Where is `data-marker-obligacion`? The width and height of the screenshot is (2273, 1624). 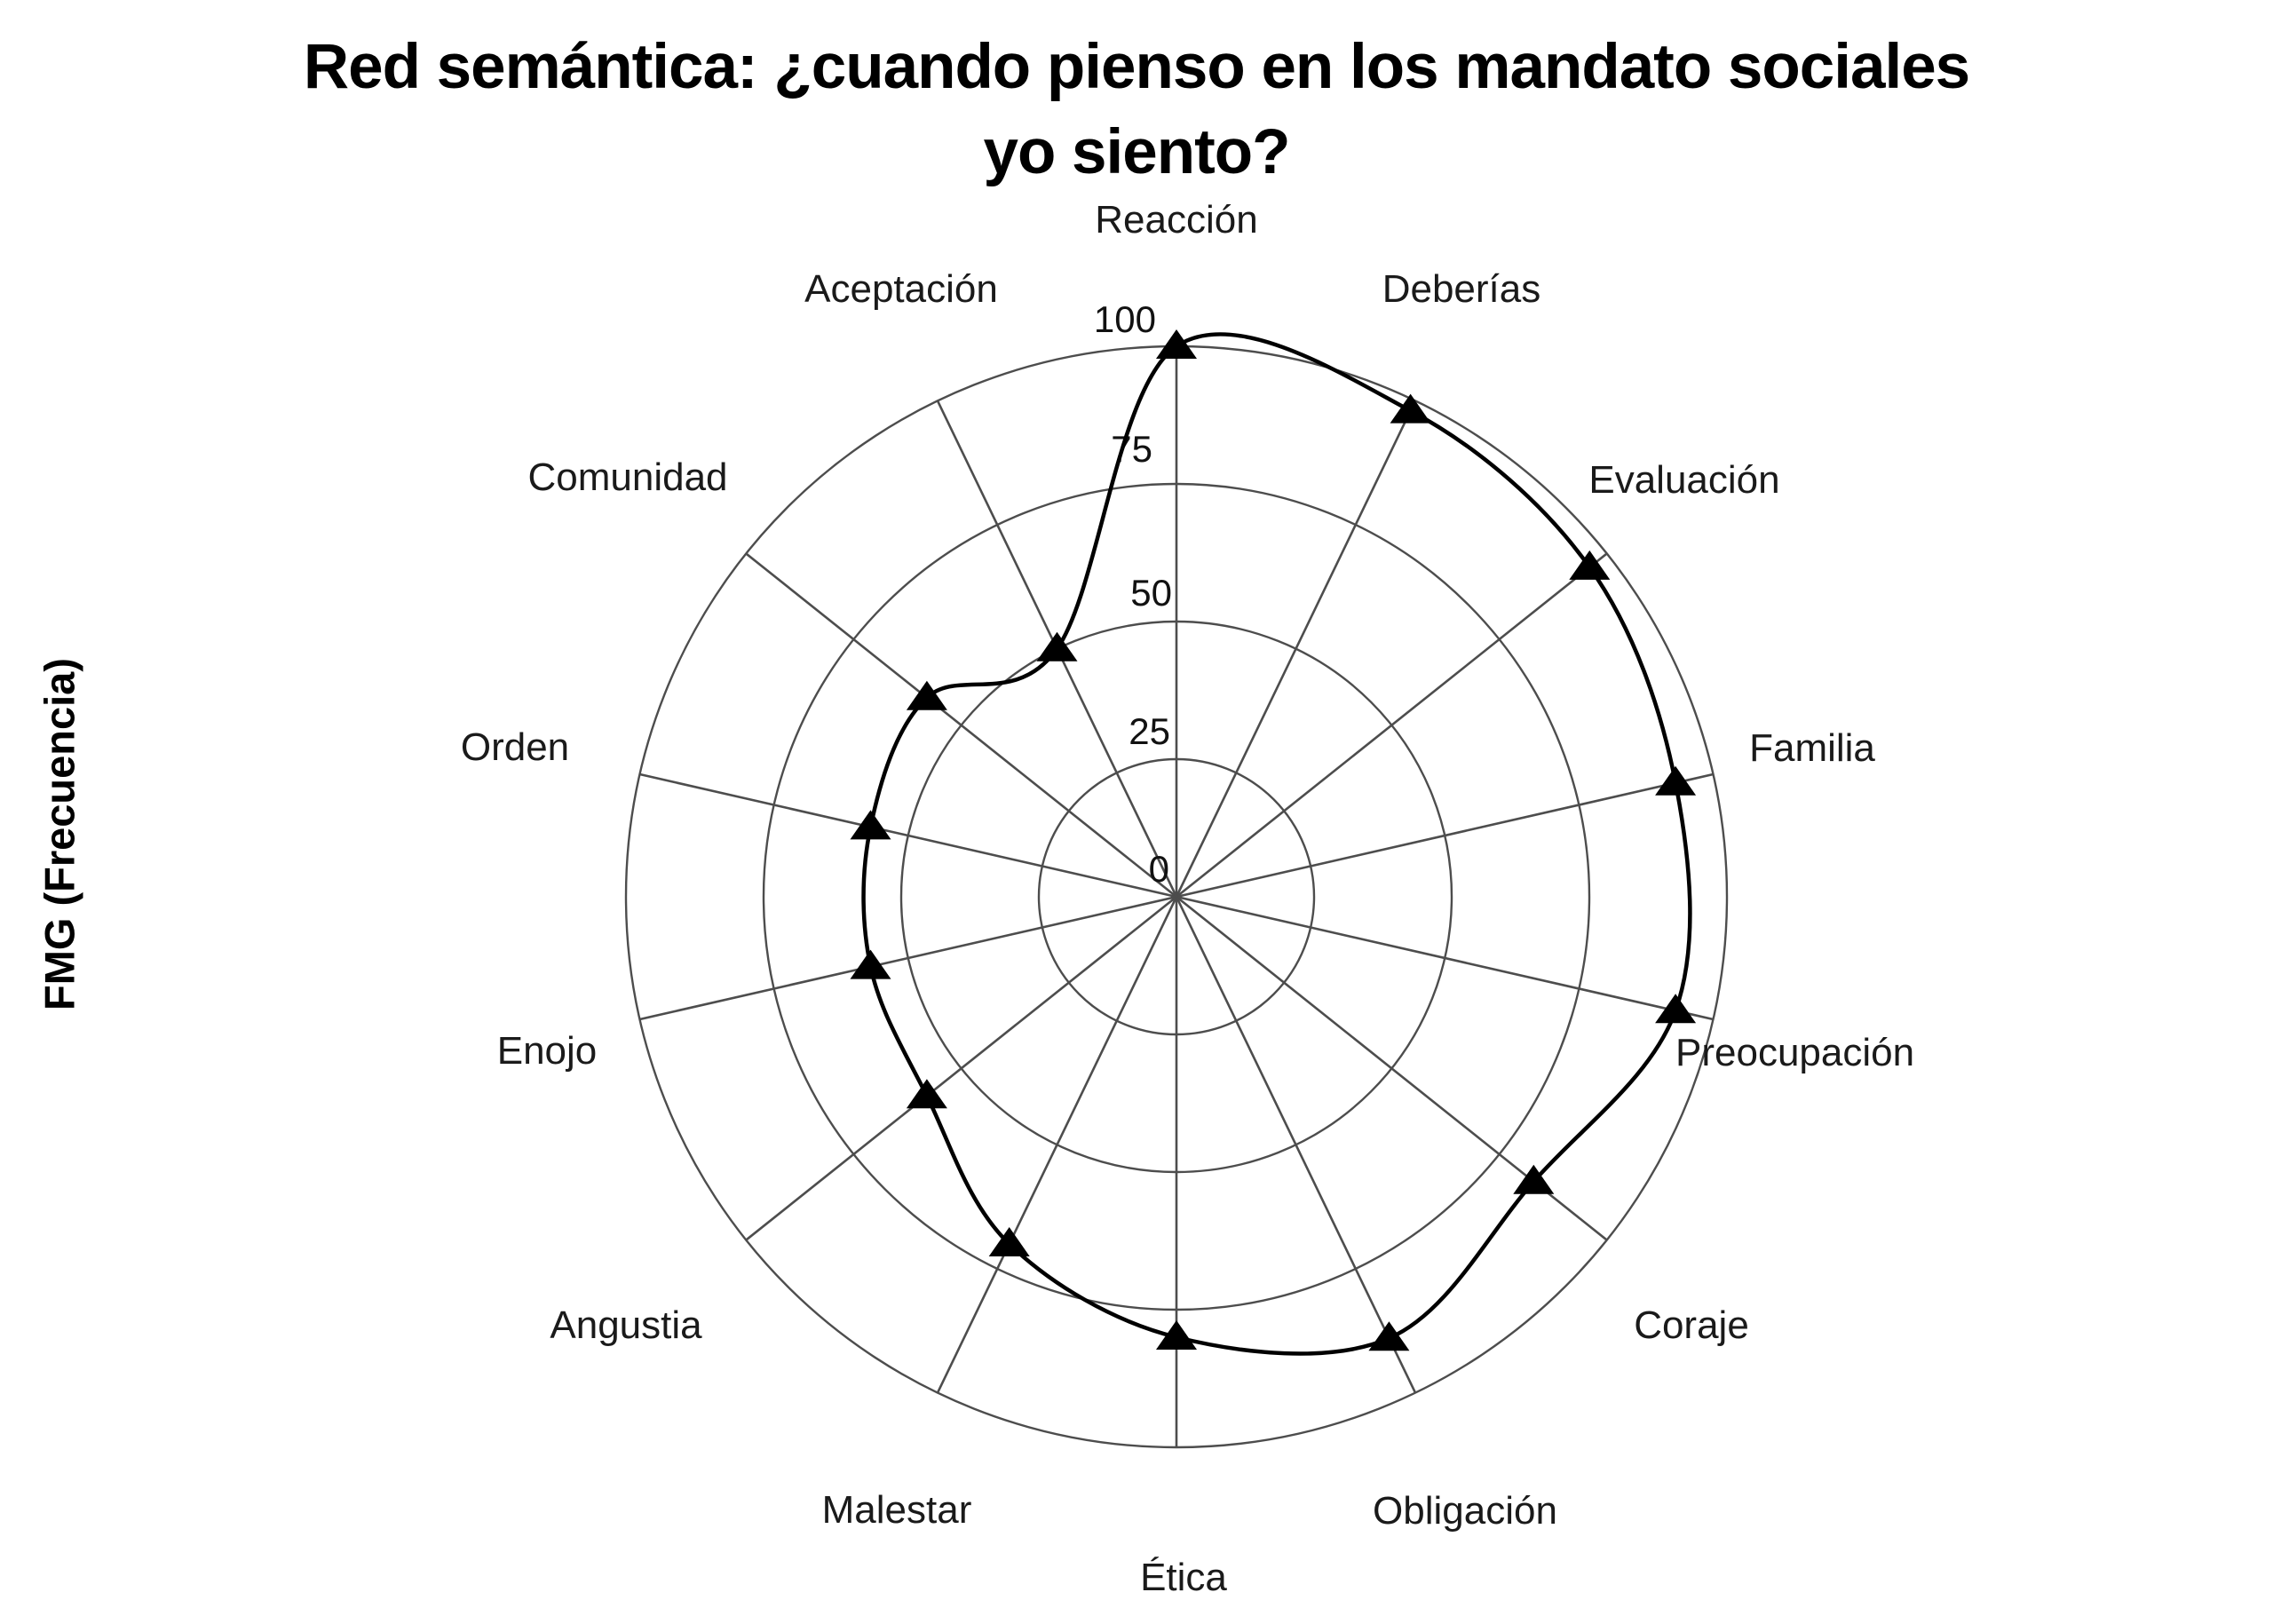
data-marker-obligacion is located at coordinates (1389, 1336).